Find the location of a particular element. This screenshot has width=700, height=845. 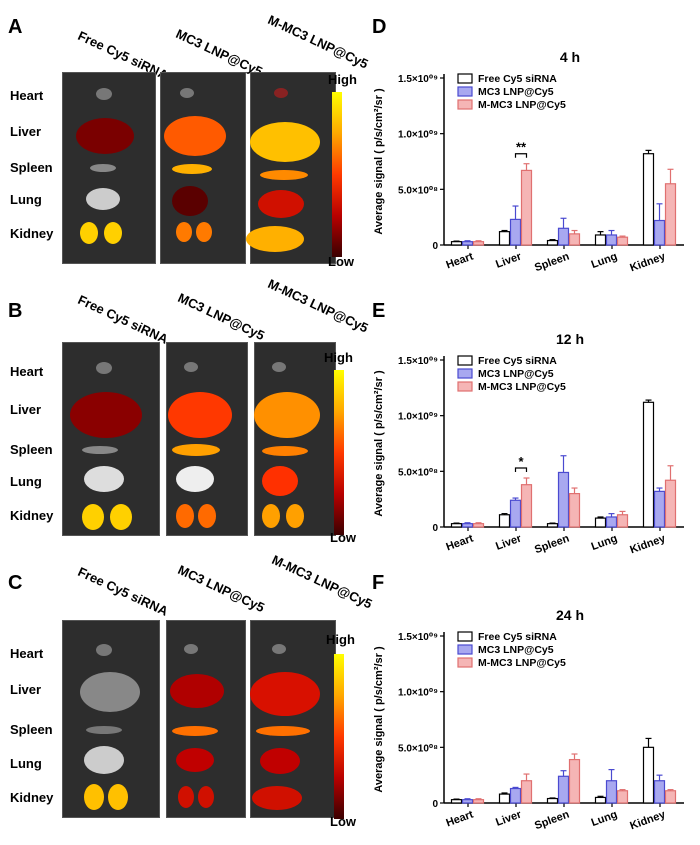

panel-letter-a: A is located at coordinates (15, 27).